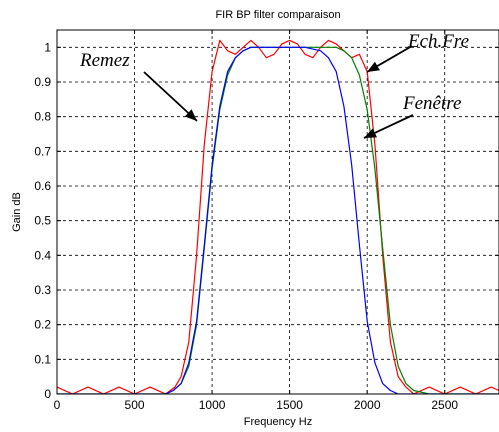  Describe the element at coordinates (42, 255) in the screenshot. I see `y-tick-label: 0.4` at that location.